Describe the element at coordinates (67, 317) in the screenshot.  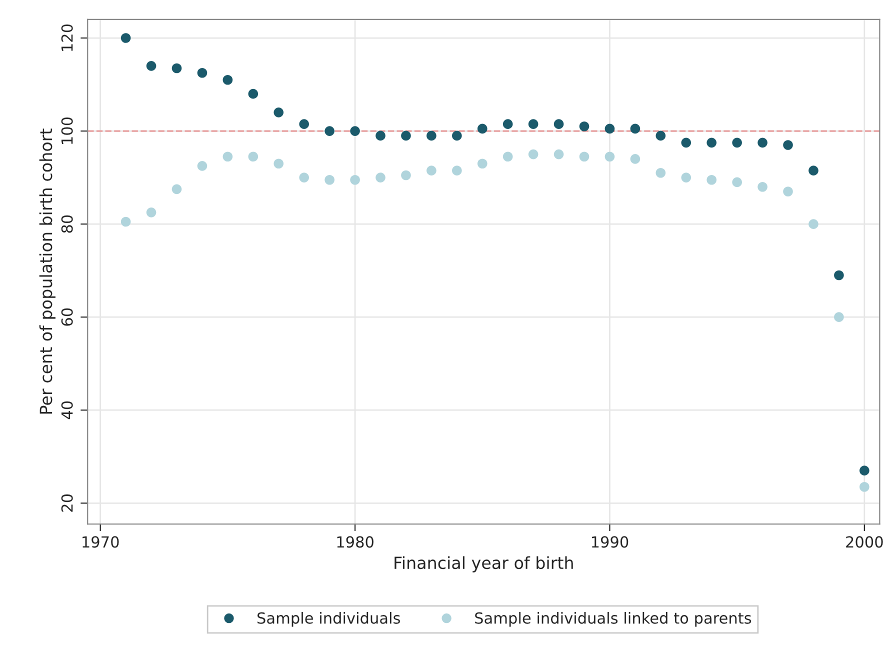
I see `y-tick-label: 60` at that location.